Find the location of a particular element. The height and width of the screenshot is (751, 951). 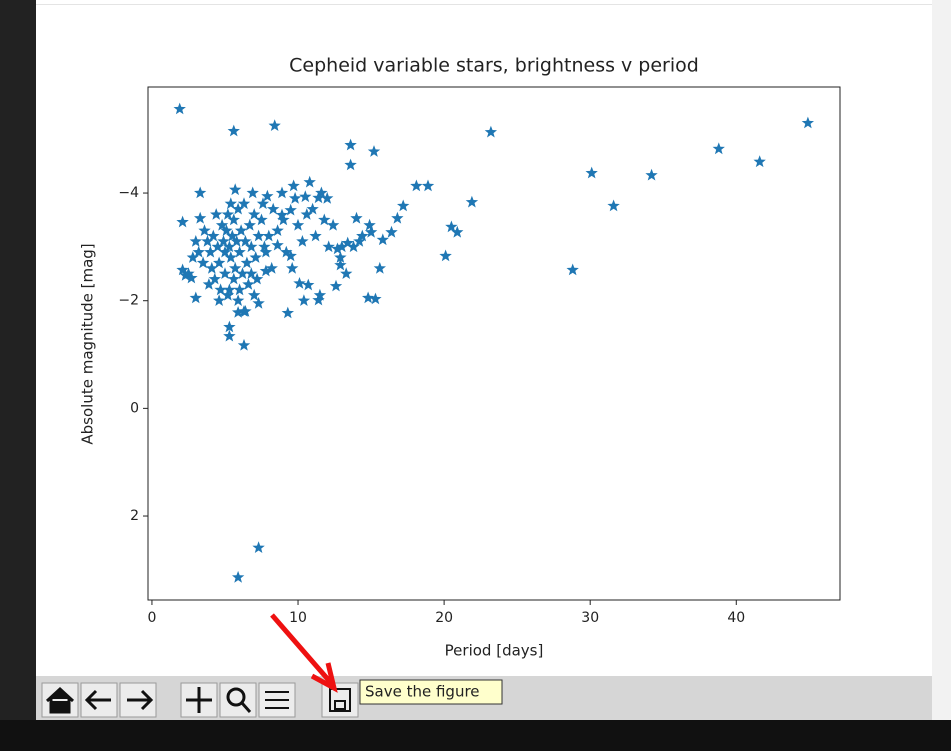

x-tick-label: 10 is located at coordinates (298, 618).